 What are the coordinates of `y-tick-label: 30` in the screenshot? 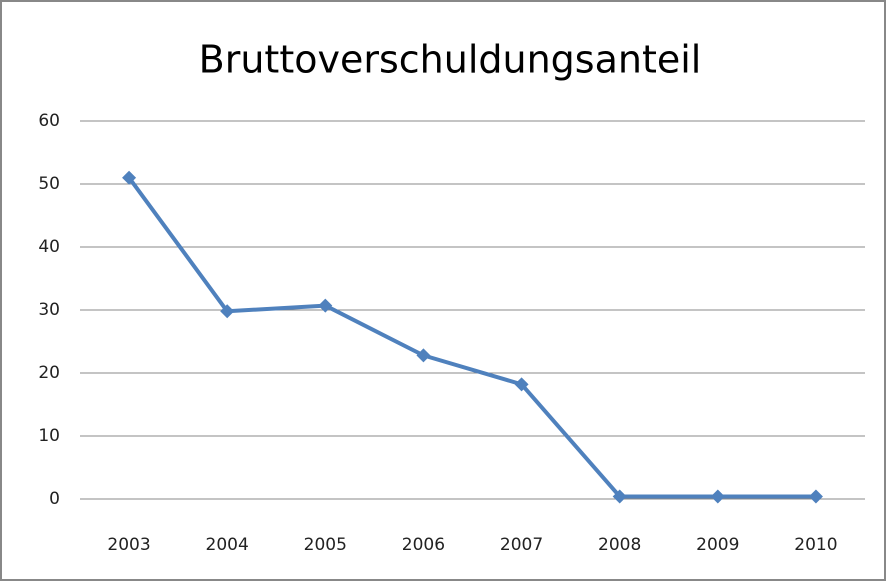 It's located at (49, 310).